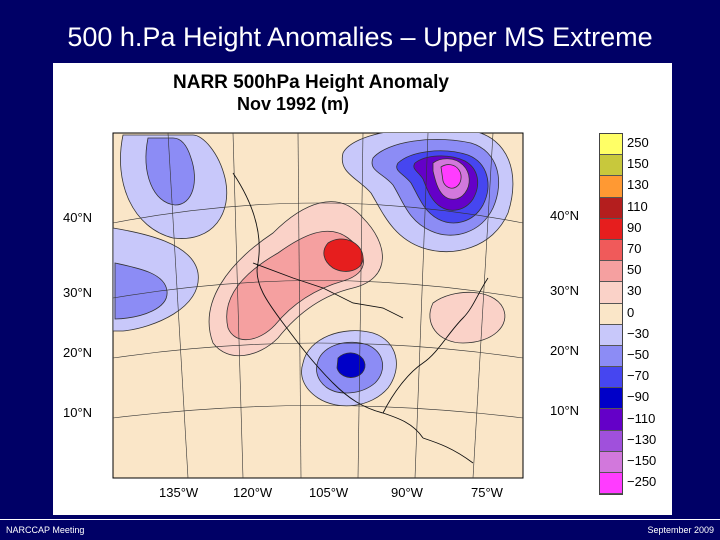 The image size is (720, 540). Describe the element at coordinates (343, 255) in the screenshot. I see `positive-anomaly-ridge-core` at that location.